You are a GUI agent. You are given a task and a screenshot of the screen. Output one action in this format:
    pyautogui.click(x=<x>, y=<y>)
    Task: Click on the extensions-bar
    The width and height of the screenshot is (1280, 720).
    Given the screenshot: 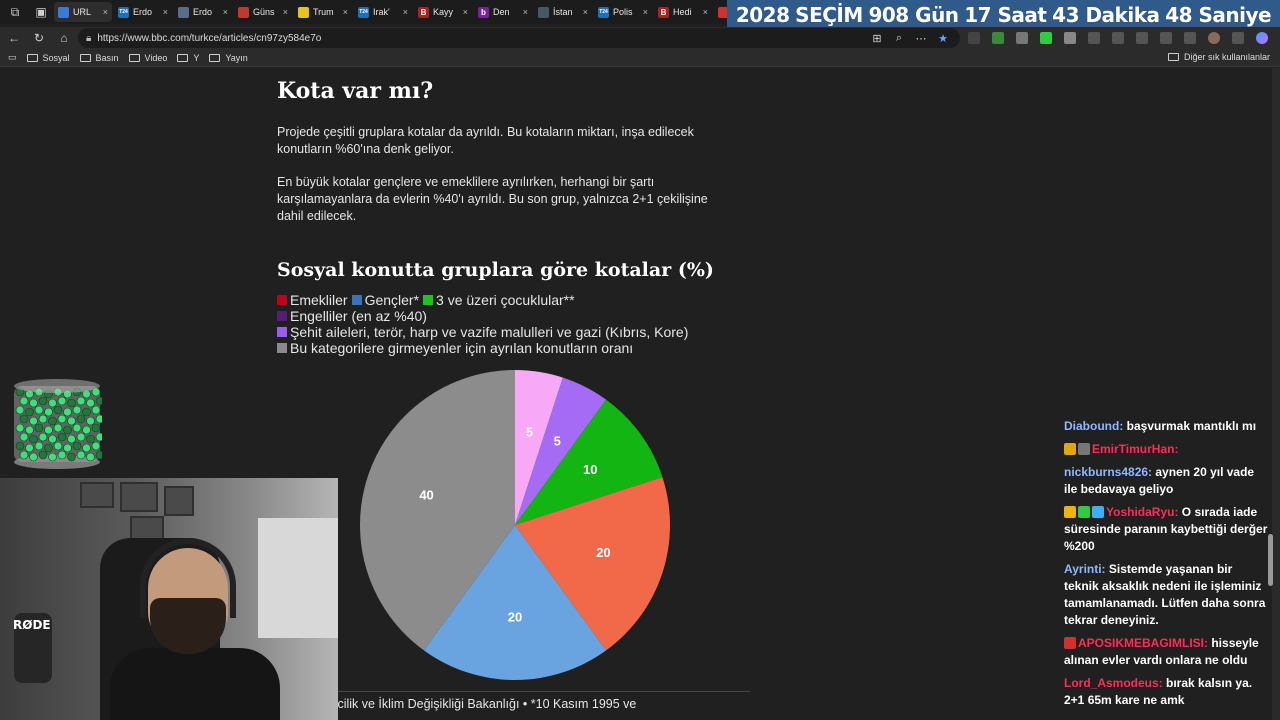 What is the action you would take?
    pyautogui.click(x=1118, y=38)
    